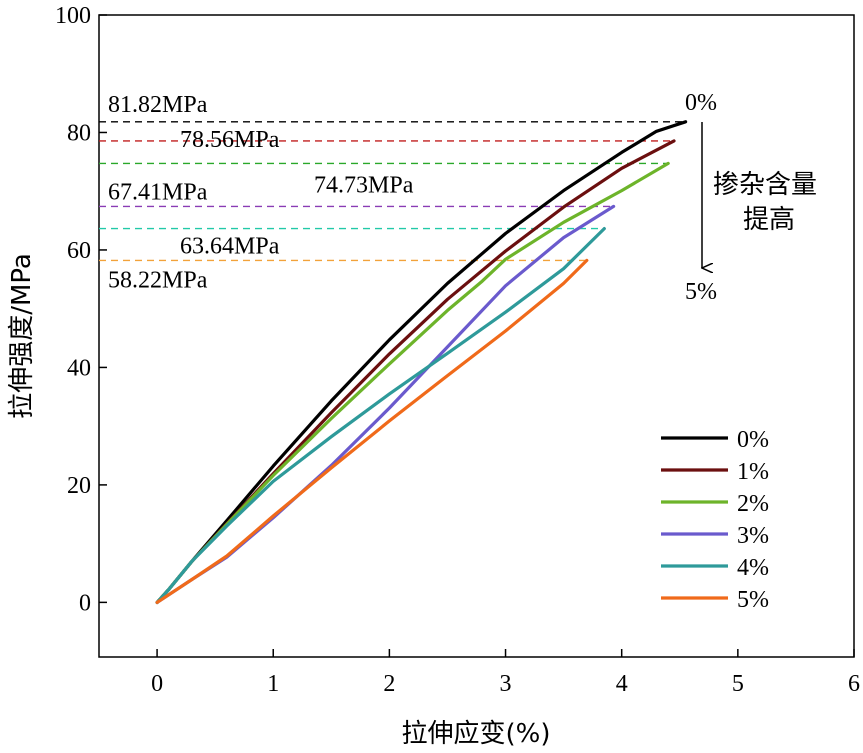  What do you see at coordinates (158, 280) in the screenshot?
I see `reference-label: 58.22MPa` at bounding box center [158, 280].